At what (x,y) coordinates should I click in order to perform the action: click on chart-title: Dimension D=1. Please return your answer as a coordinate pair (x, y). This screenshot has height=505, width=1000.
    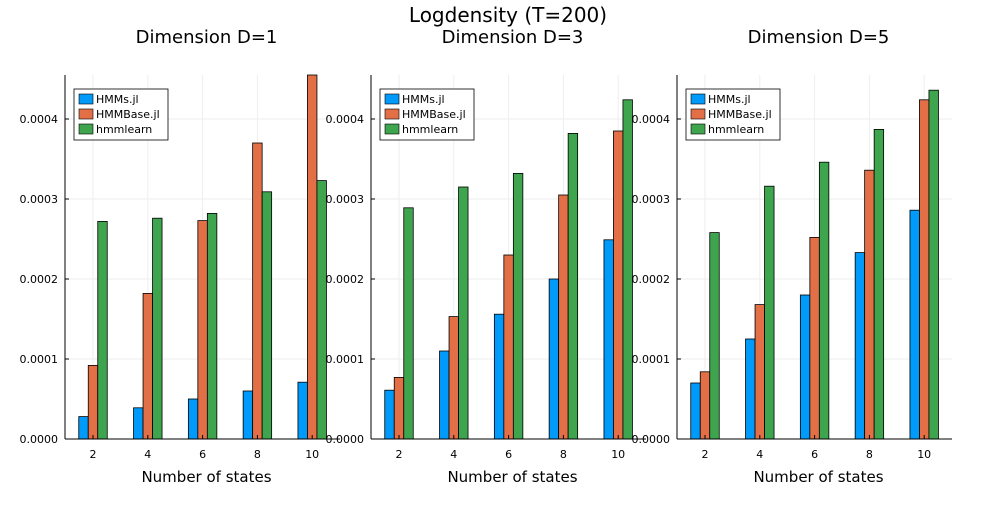
    Looking at the image, I should click on (207, 37).